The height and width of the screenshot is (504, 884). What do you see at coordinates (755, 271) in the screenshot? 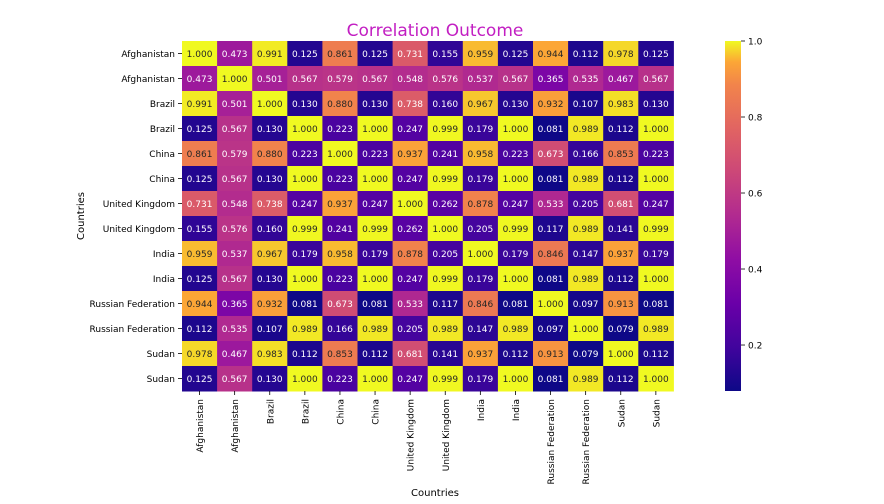
I see `colorbar-tick-label: 0.4` at bounding box center [755, 271].